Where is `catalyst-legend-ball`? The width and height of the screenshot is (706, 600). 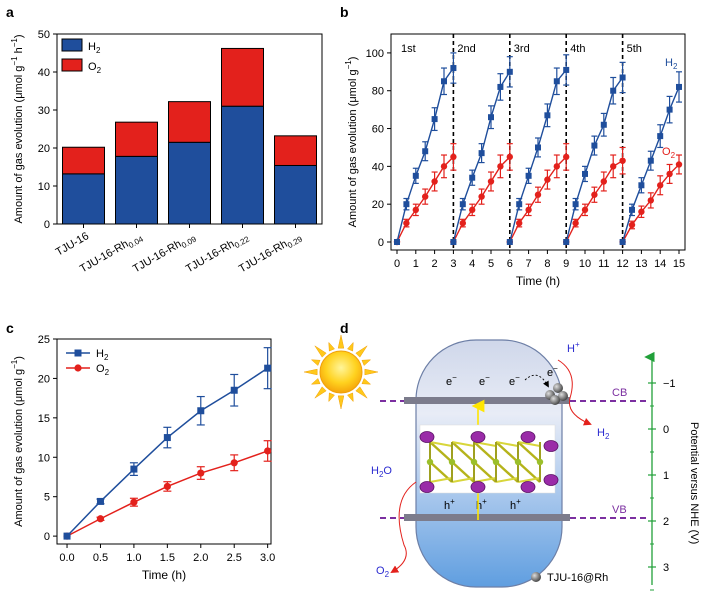 catalyst-legend-ball is located at coordinates (536, 577).